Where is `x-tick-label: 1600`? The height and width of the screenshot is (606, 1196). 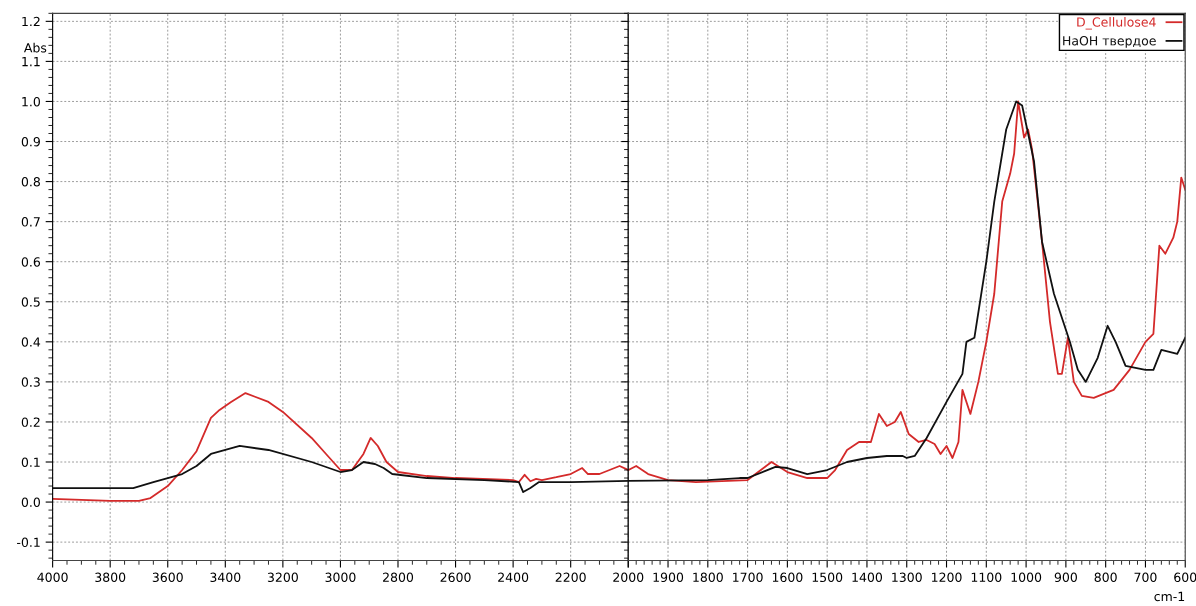 x-tick-label: 1600 is located at coordinates (787, 577).